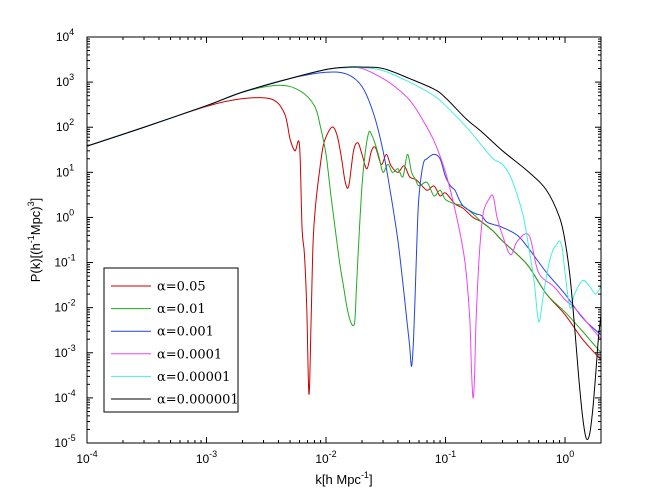 This screenshot has height=500, width=664. Describe the element at coordinates (193, 377) in the screenshot. I see `legend-label-5: α=0.00001` at that location.